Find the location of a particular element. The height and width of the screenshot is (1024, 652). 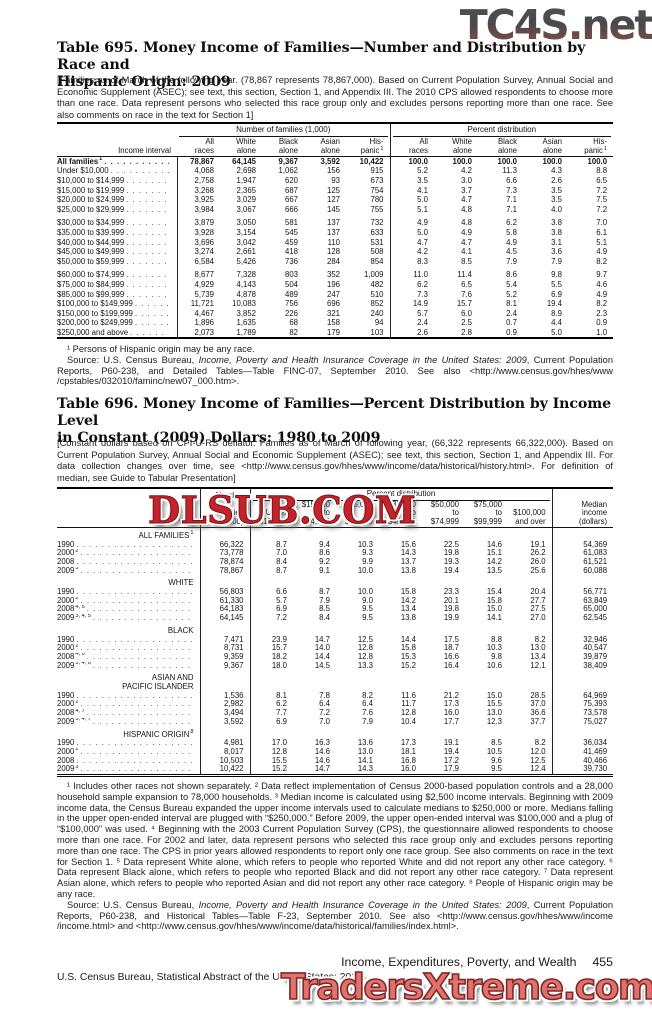

cell: 321 is located at coordinates (333, 313).